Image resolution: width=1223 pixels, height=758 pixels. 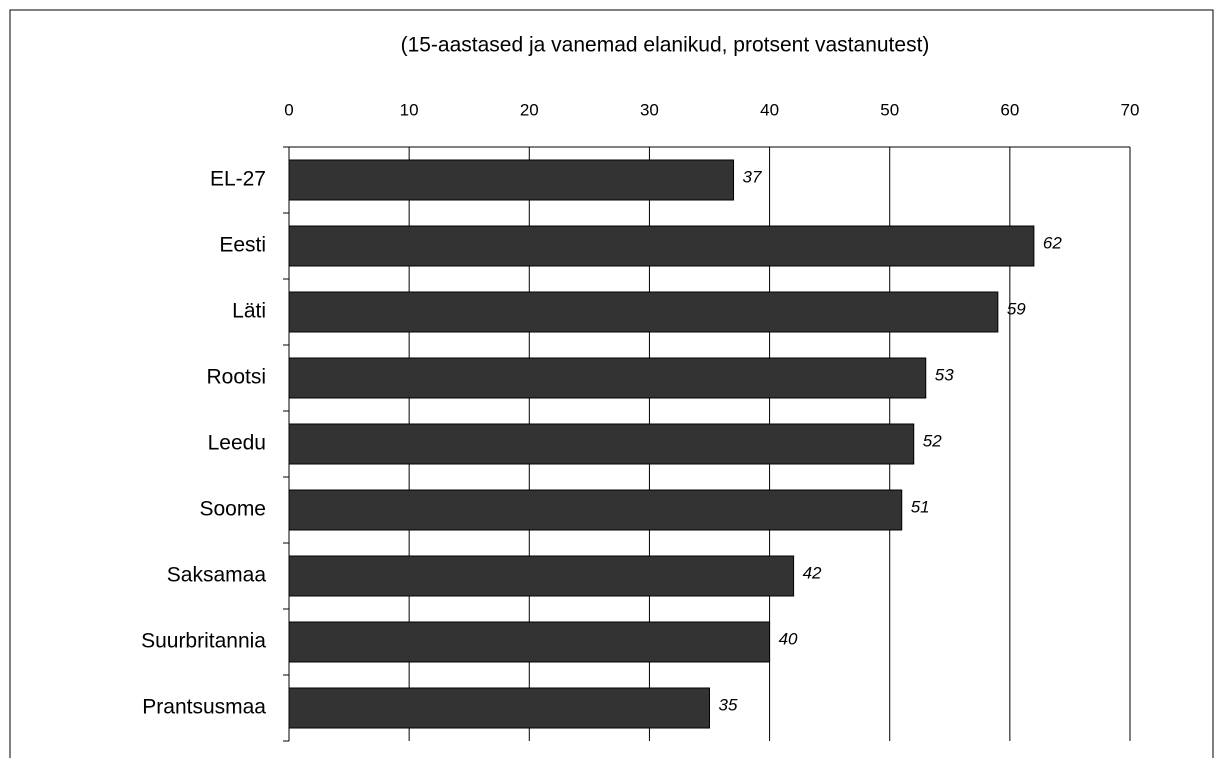 What do you see at coordinates (204, 707) in the screenshot?
I see `y-tick-label: Prantsusmaa` at bounding box center [204, 707].